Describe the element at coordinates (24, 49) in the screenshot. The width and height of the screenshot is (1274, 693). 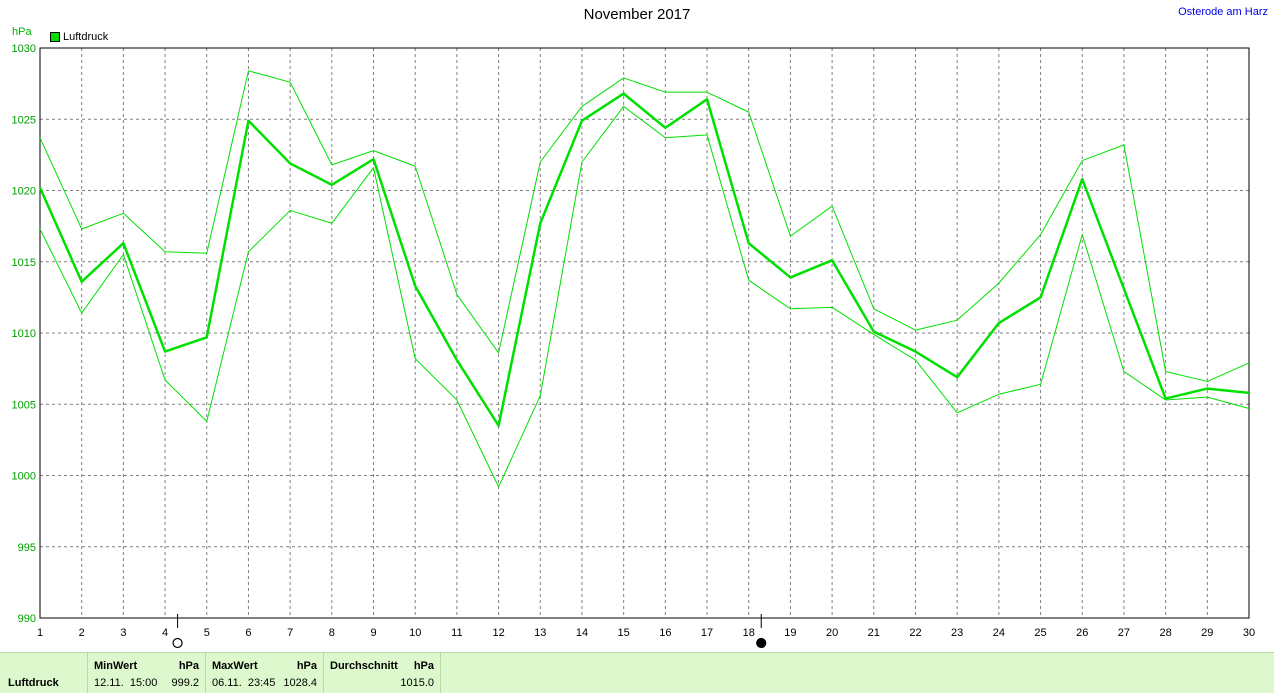
I see `y-tick-label: 1030` at that location.